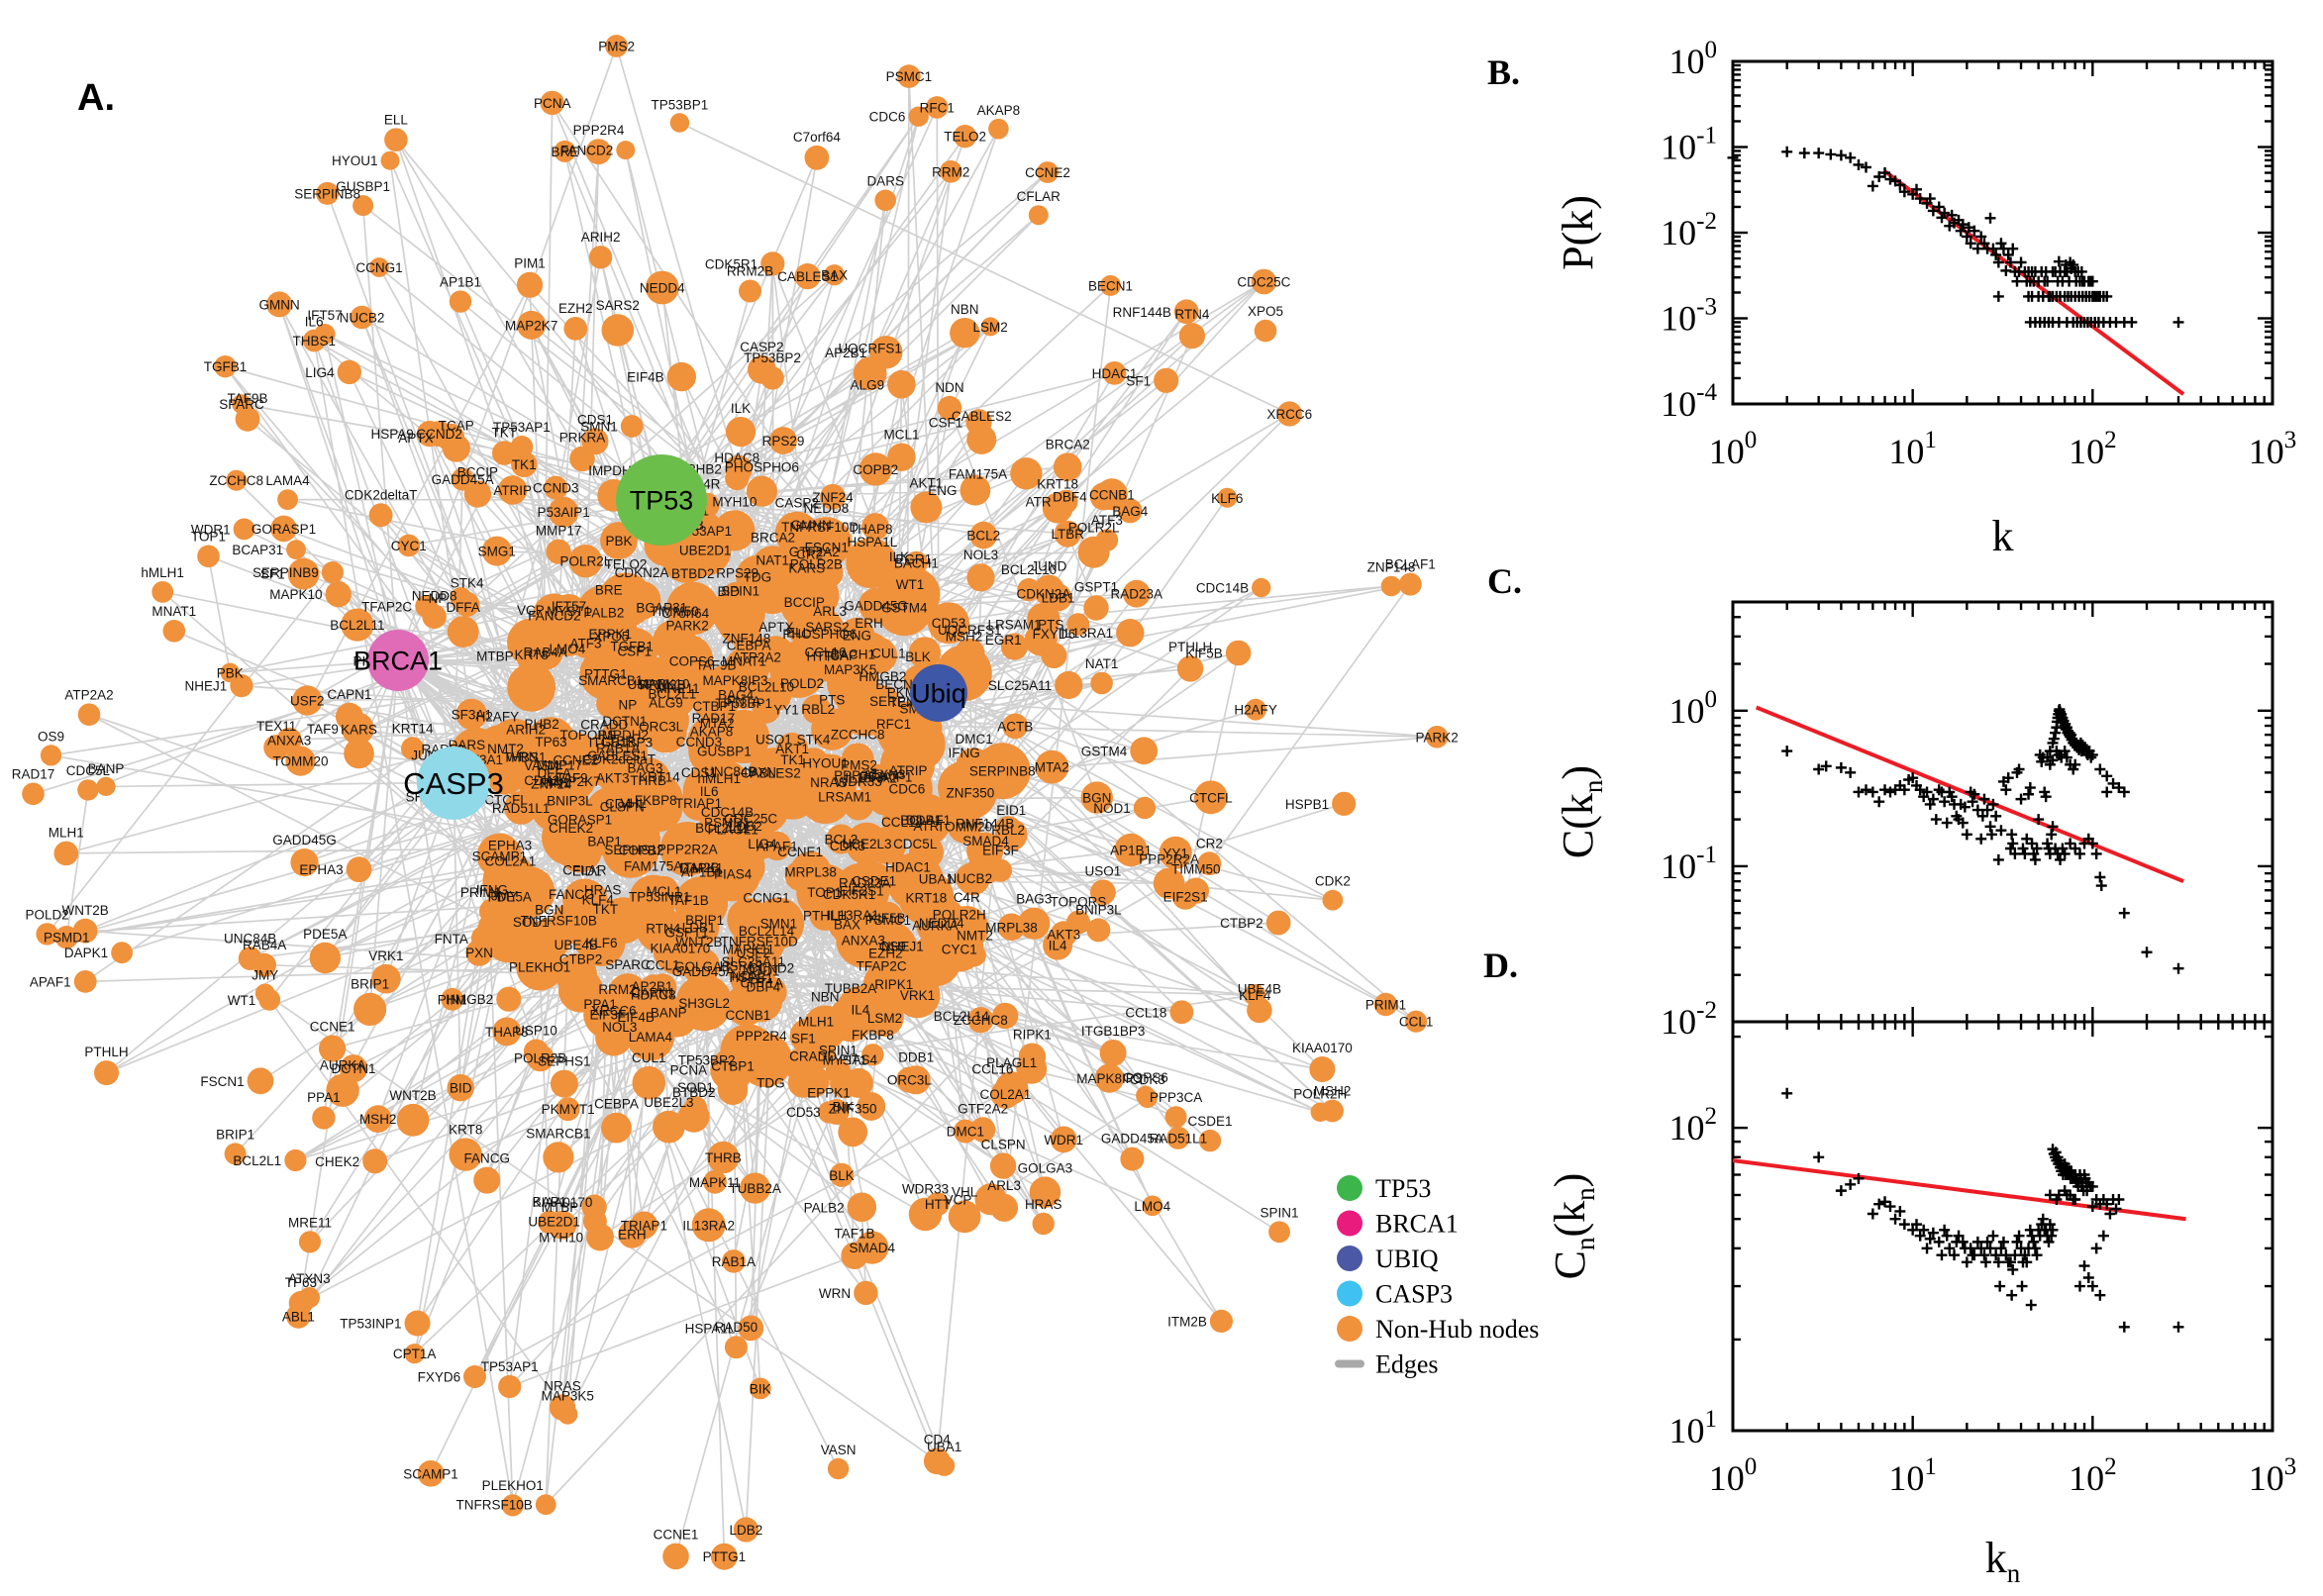  Describe the element at coordinates (1096, 798) in the screenshot. I see `network-node-label: BGN` at that location.